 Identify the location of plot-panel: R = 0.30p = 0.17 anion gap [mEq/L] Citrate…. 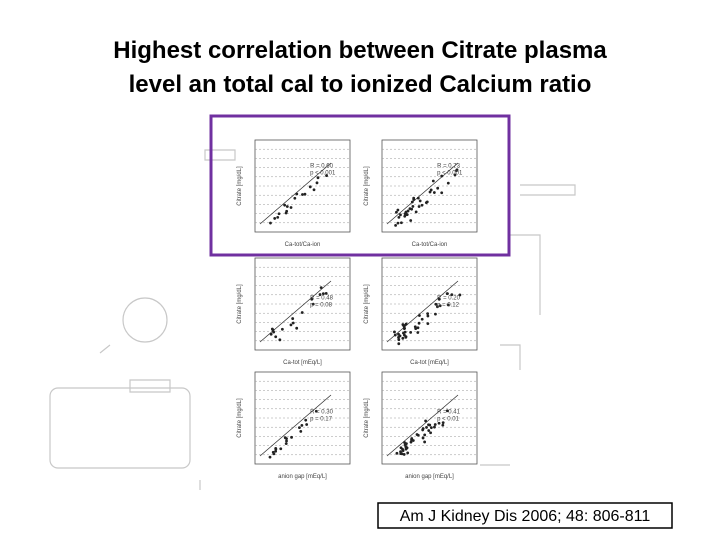
(294, 425).